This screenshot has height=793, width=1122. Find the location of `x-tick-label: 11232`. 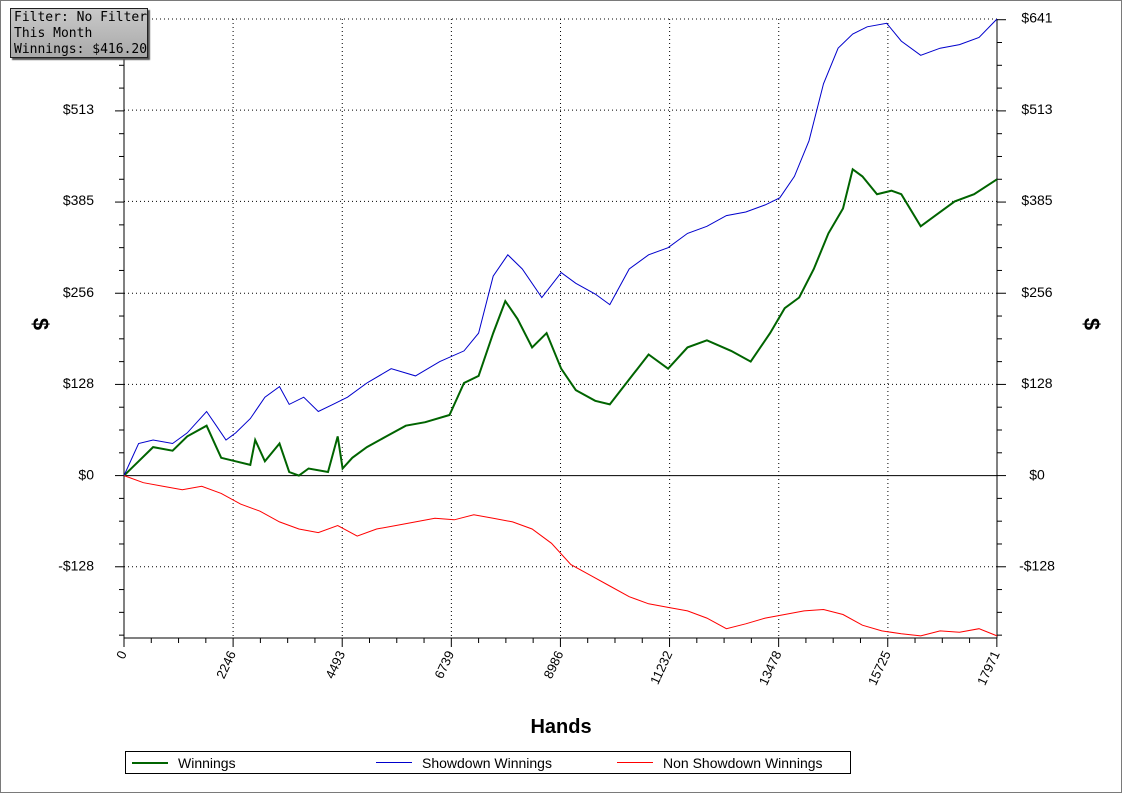

x-tick-label: 11232 is located at coordinates (661, 667).